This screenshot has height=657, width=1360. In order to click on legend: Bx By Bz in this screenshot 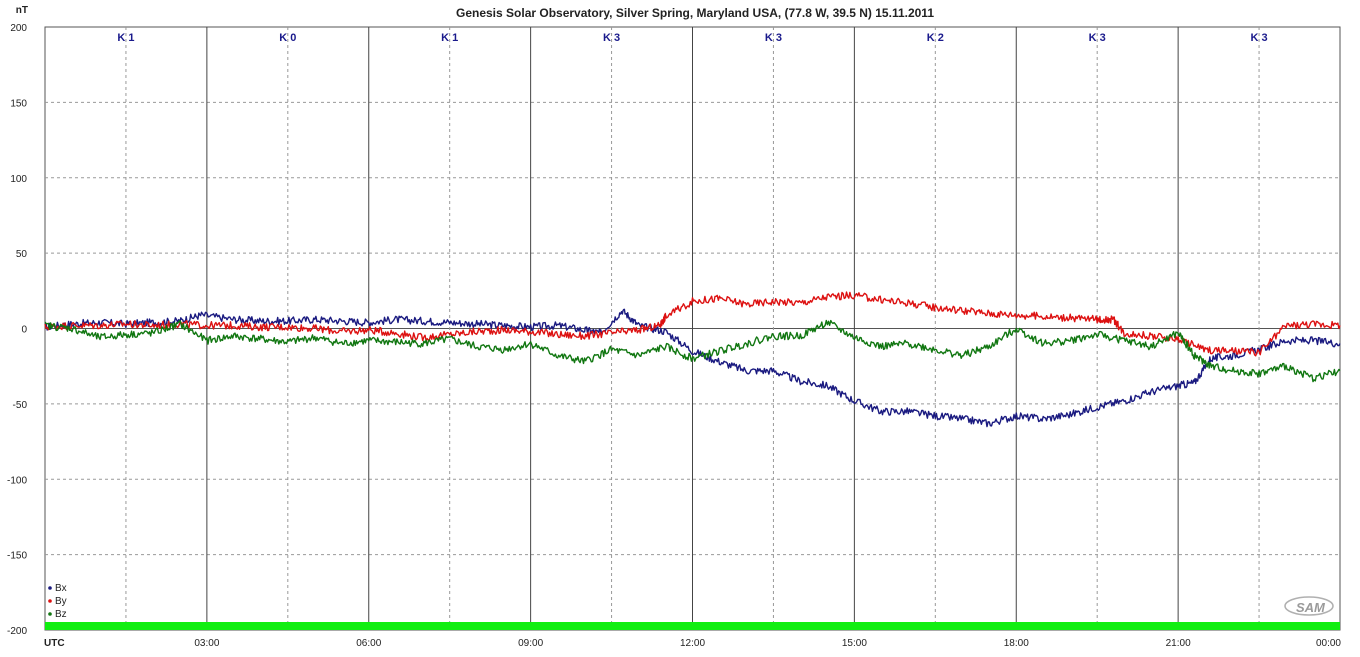, I will do `click(57, 601)`.